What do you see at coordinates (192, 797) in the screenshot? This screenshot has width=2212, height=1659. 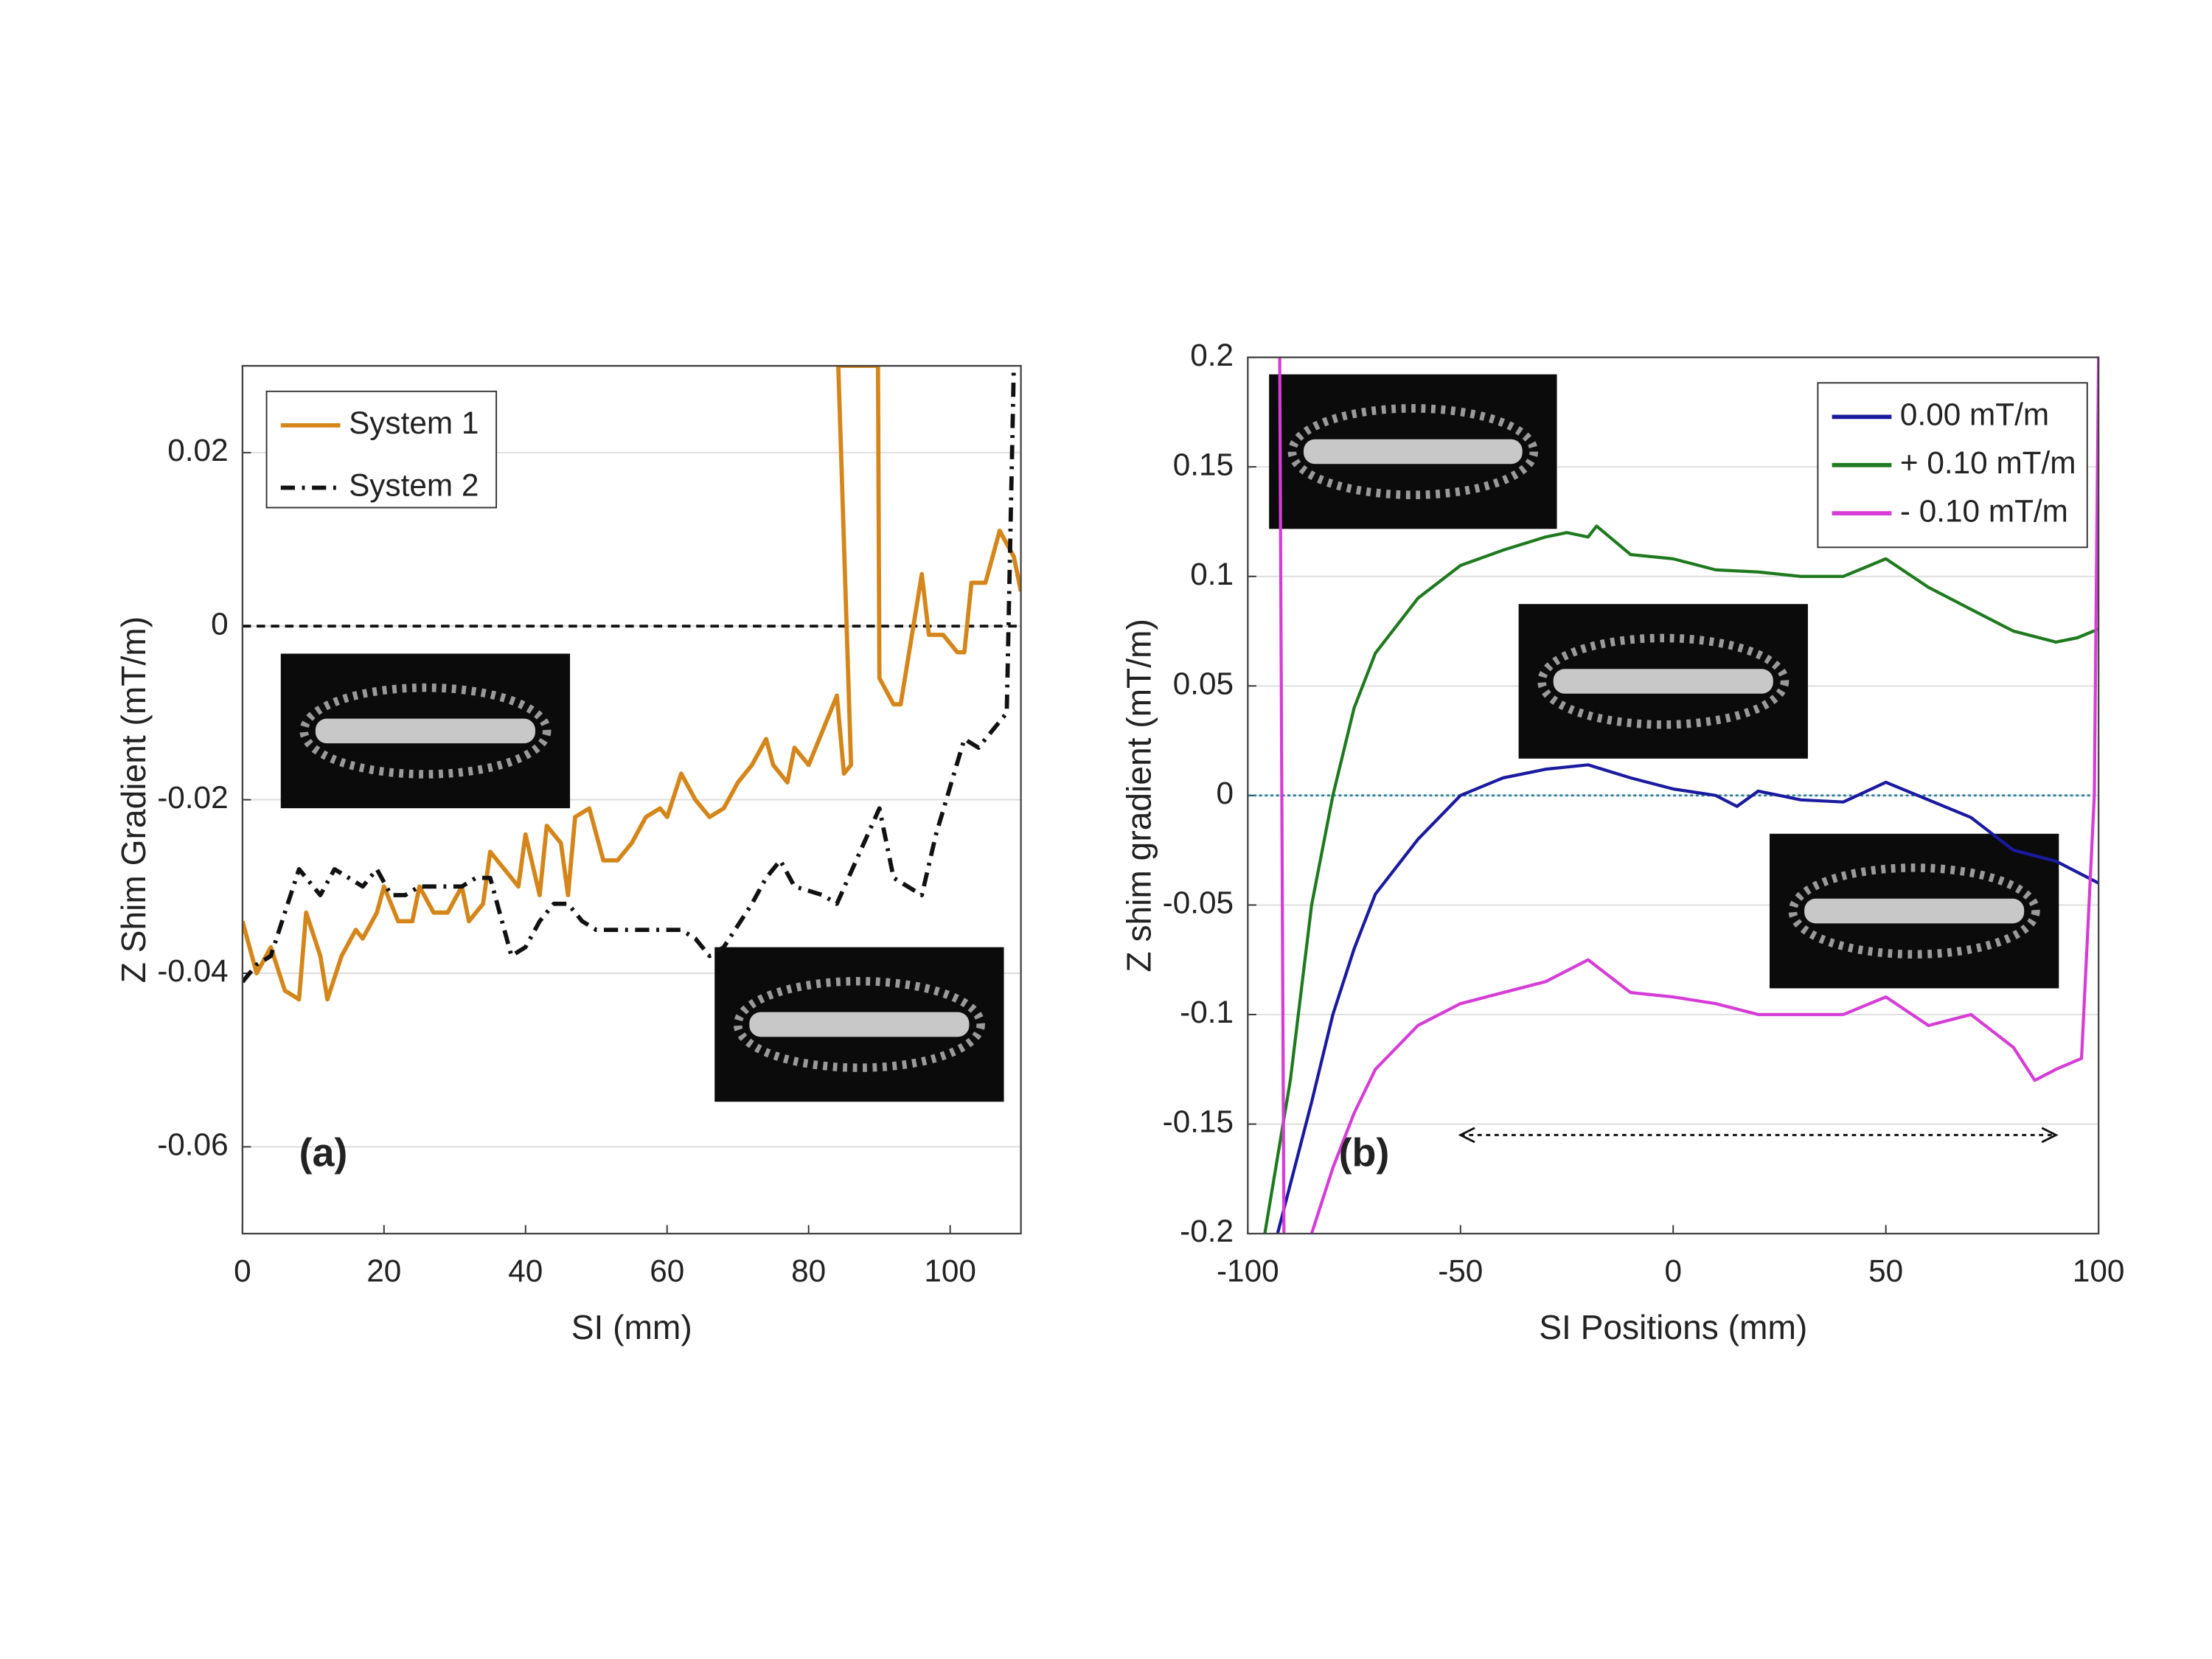 I see `y-tick-label: -0.02` at bounding box center [192, 797].